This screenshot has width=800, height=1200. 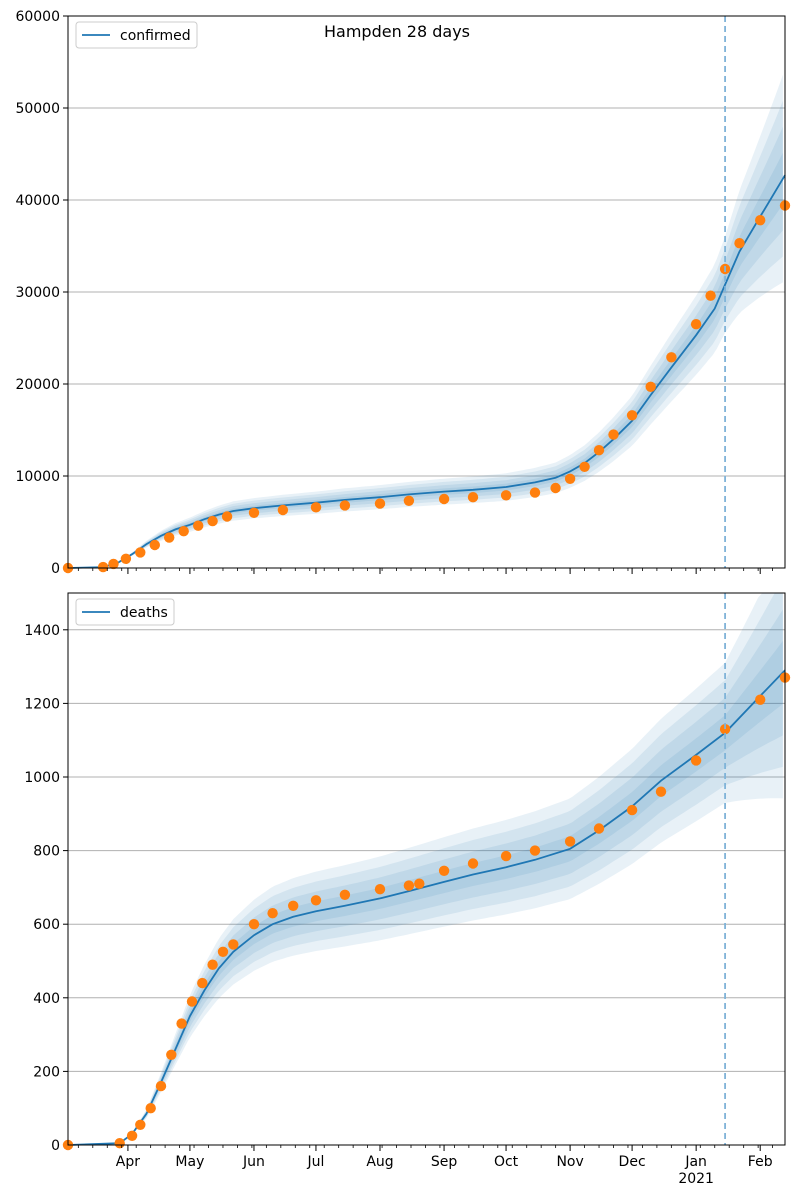 I want to click on x-tick-label: Feb, so click(x=760, y=1162).